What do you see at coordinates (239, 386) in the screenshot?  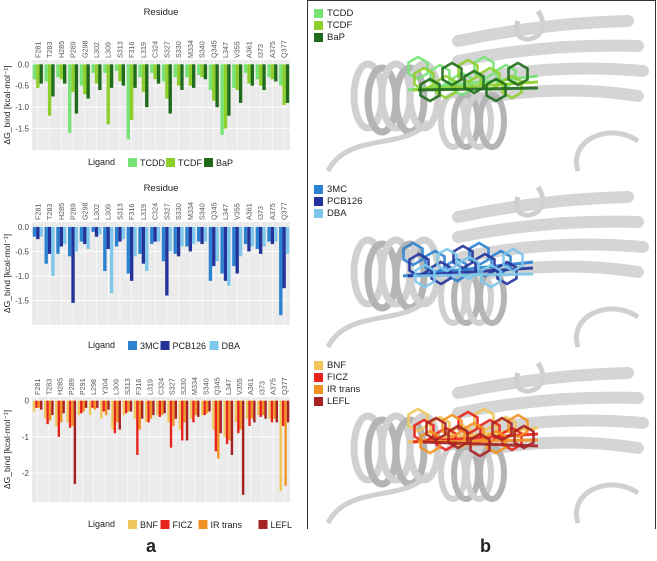 I see `x-tick-label: V355` at bounding box center [239, 386].